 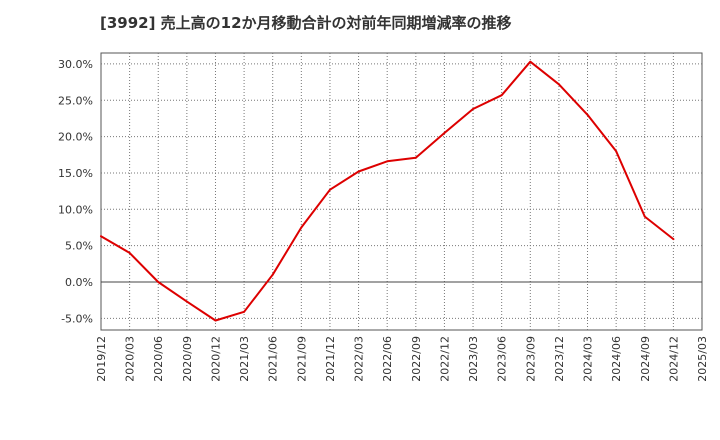 What do you see at coordinates (387, 359) in the screenshot?
I see `x-tick-label: 2022/06` at bounding box center [387, 359].